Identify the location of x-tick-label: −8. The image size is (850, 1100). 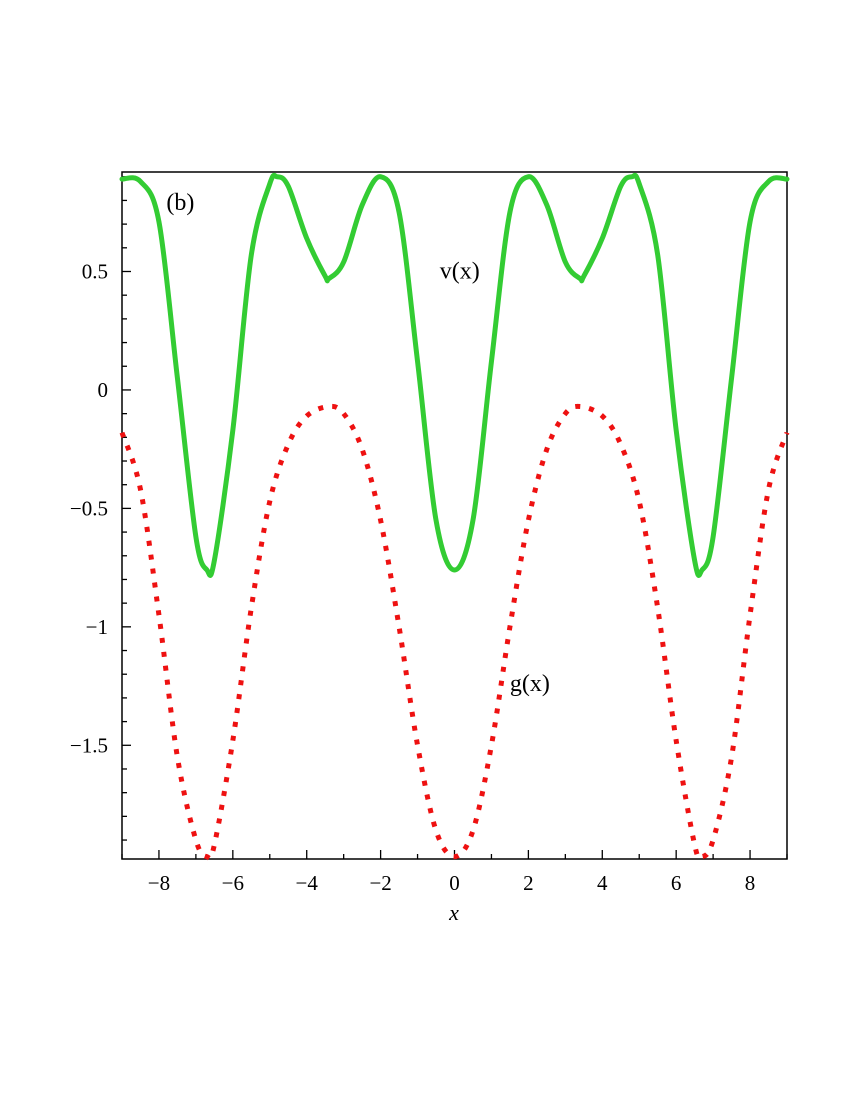
(159, 883).